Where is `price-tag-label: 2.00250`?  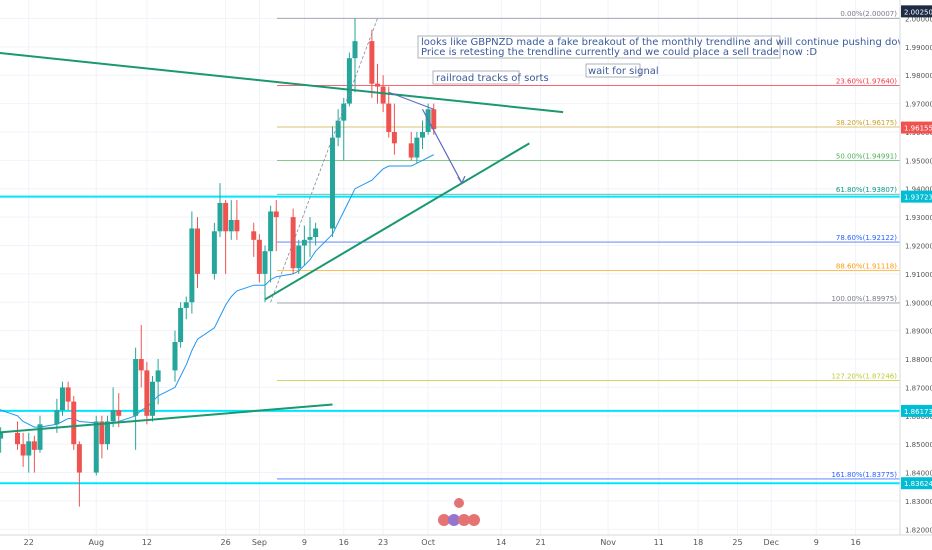
price-tag-label: 2.00250 is located at coordinates (918, 12).